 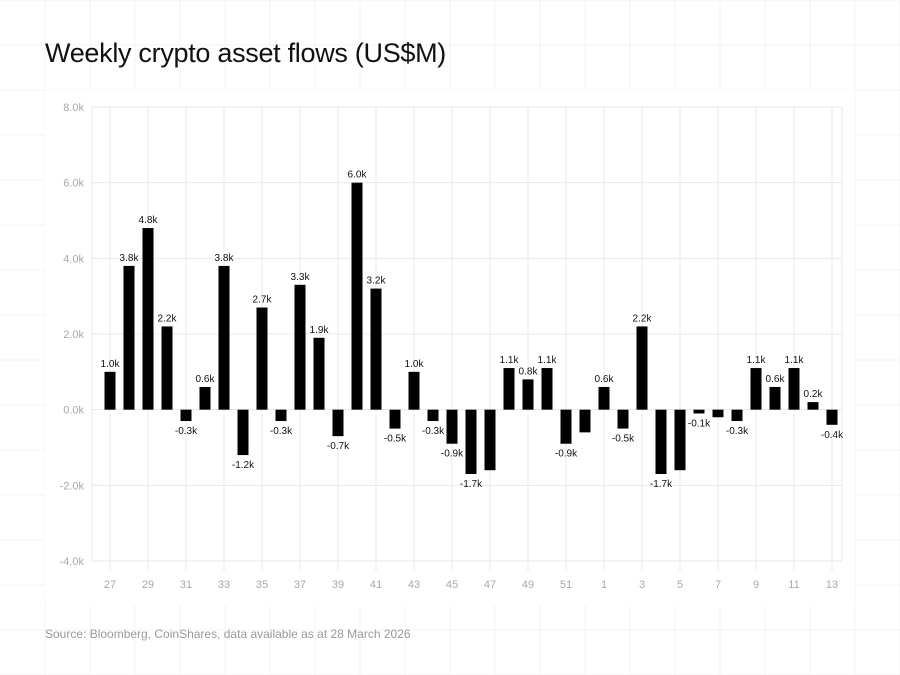 What do you see at coordinates (358, 175) in the screenshot?
I see `data-label: 6.0k` at bounding box center [358, 175].